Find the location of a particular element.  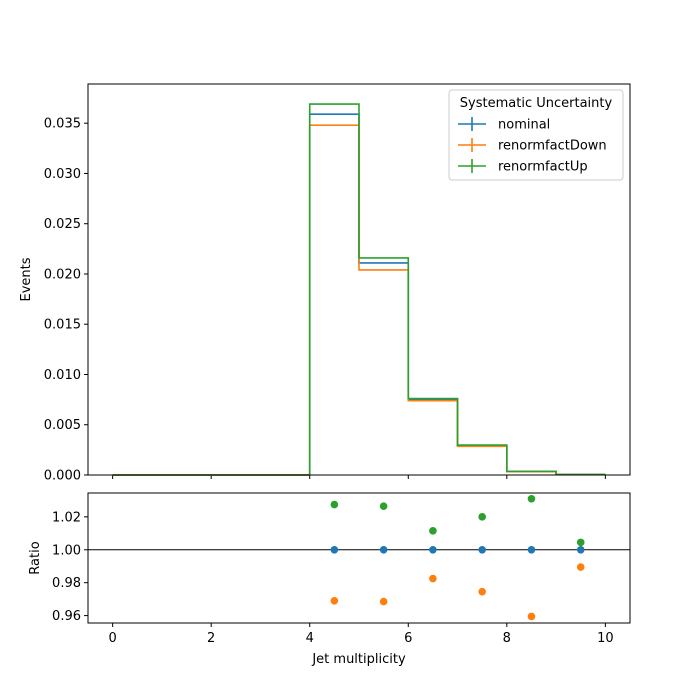

ratio-y-tick-label: 0.96 is located at coordinates (66, 616).